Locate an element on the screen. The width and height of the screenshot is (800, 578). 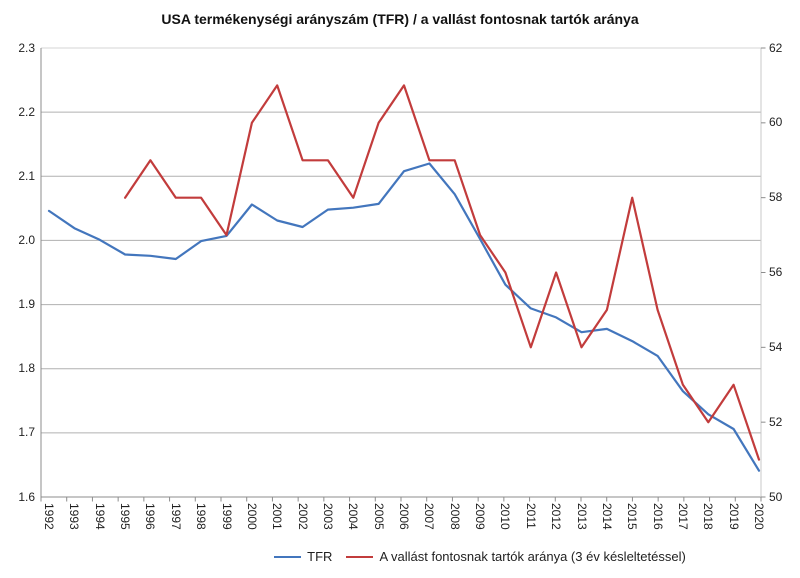
y-left-tick-label: 2.0 is located at coordinates (26, 239).